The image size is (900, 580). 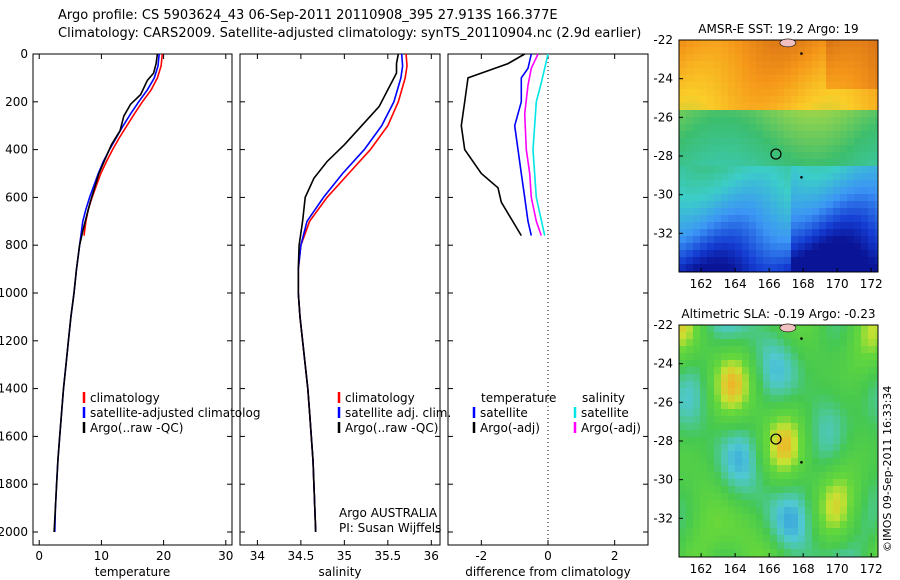 I want to click on salinity-x-tick-label: 34, so click(x=257, y=556).